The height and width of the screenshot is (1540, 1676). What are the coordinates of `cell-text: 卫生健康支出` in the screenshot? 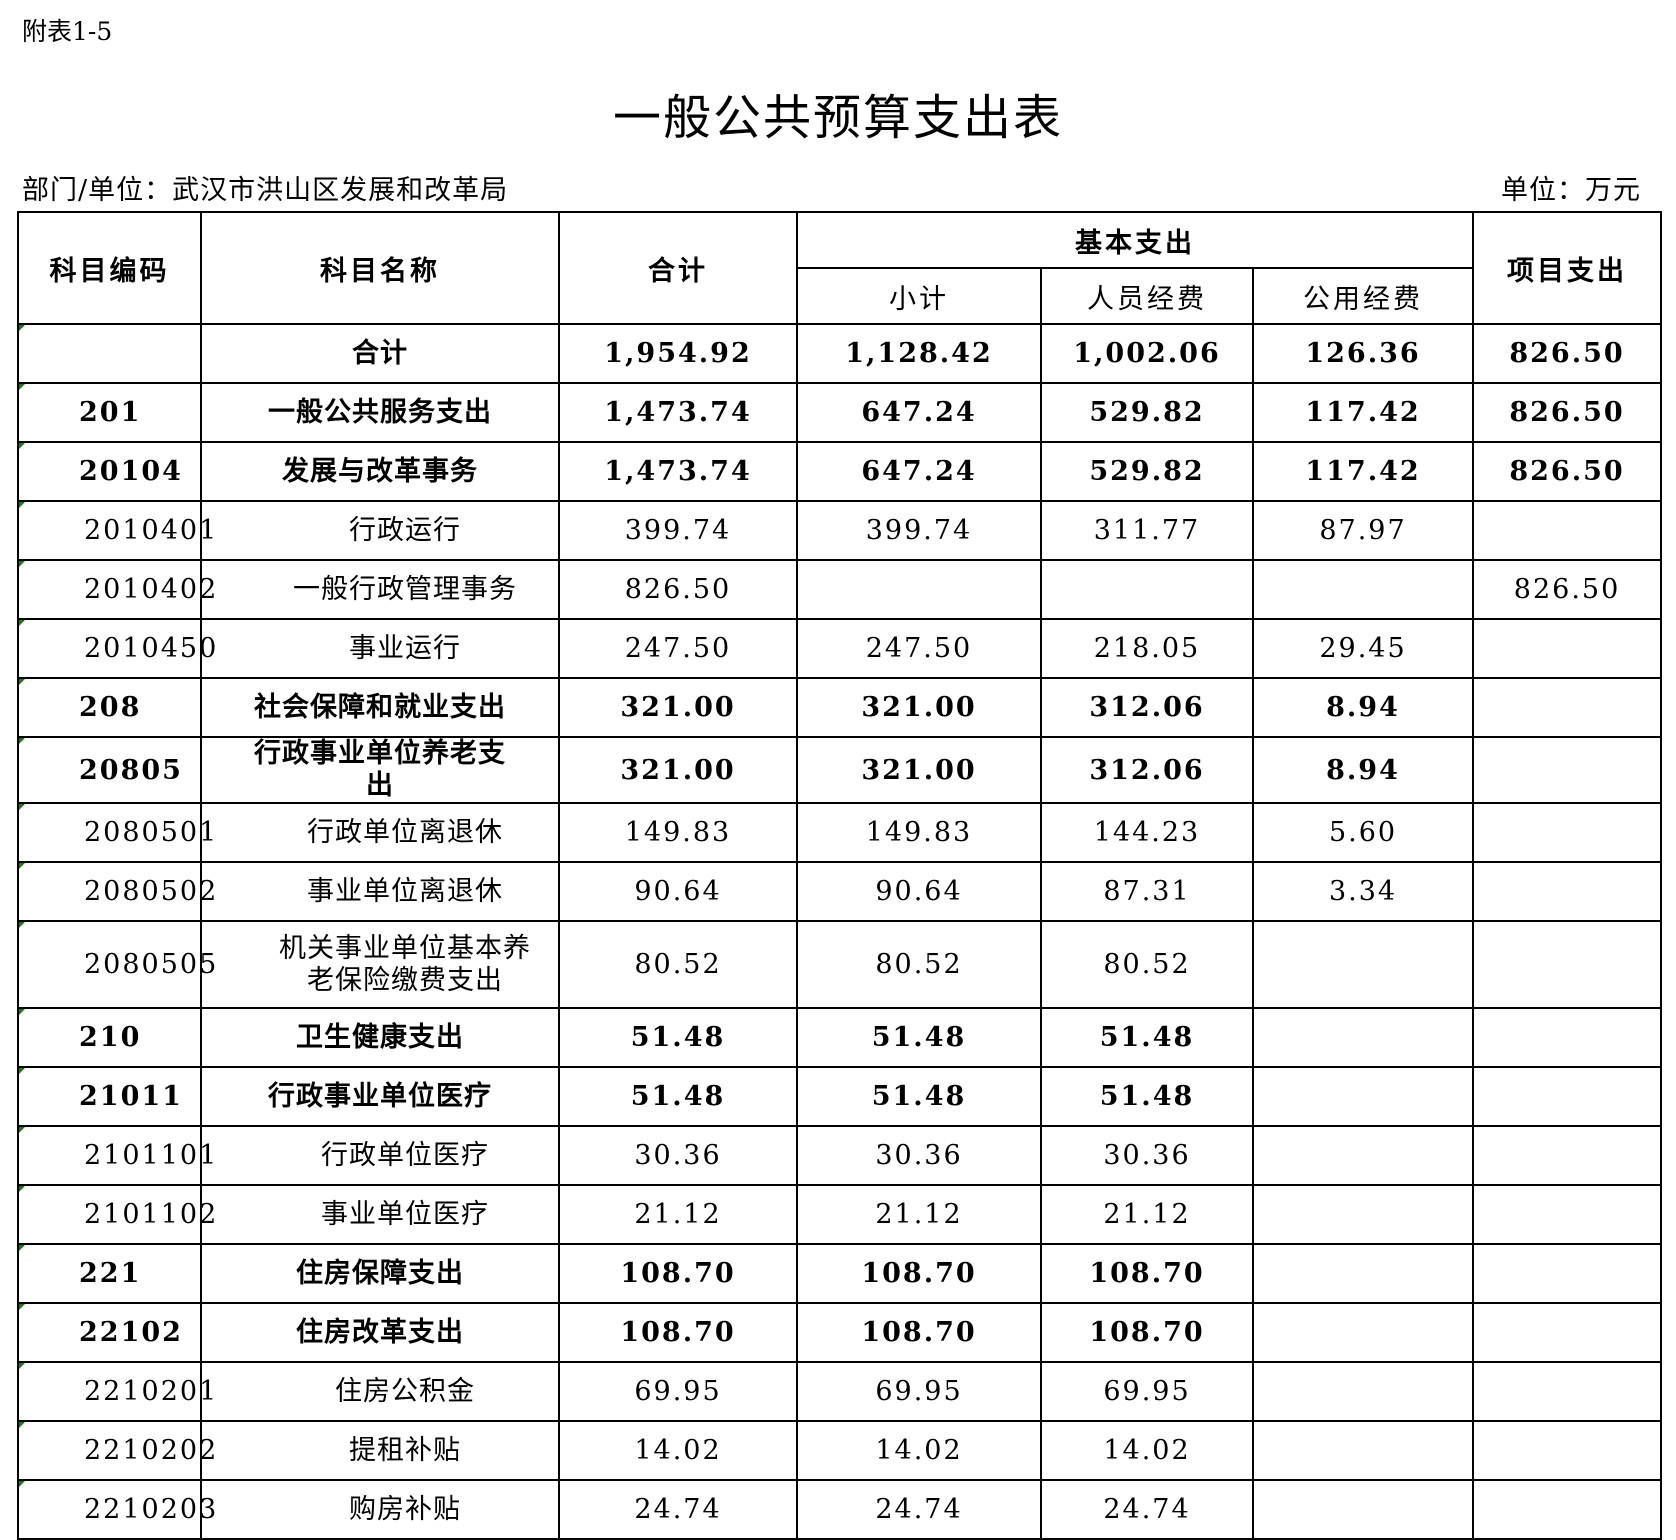 It's located at (380, 1037).